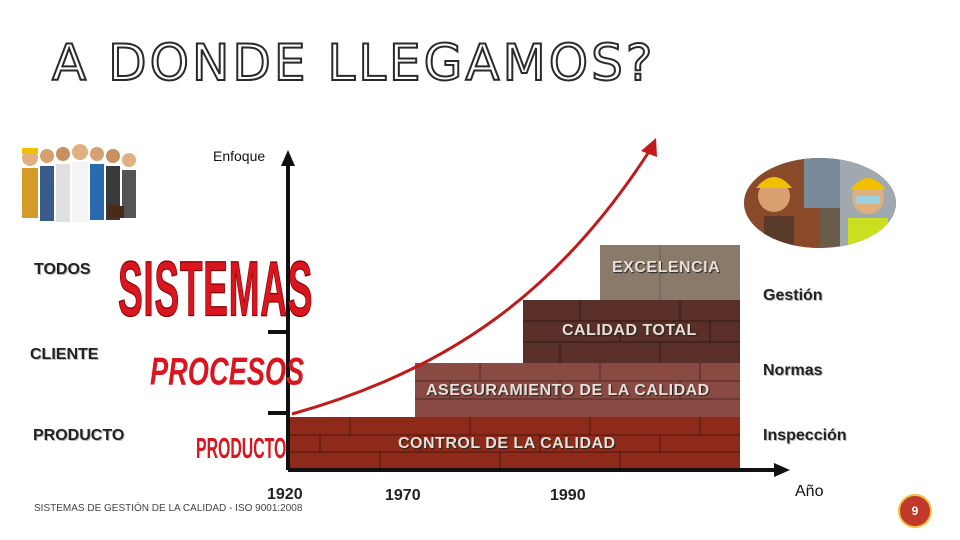  Describe the element at coordinates (403, 495) in the screenshot. I see `year-1970: 1970` at that location.